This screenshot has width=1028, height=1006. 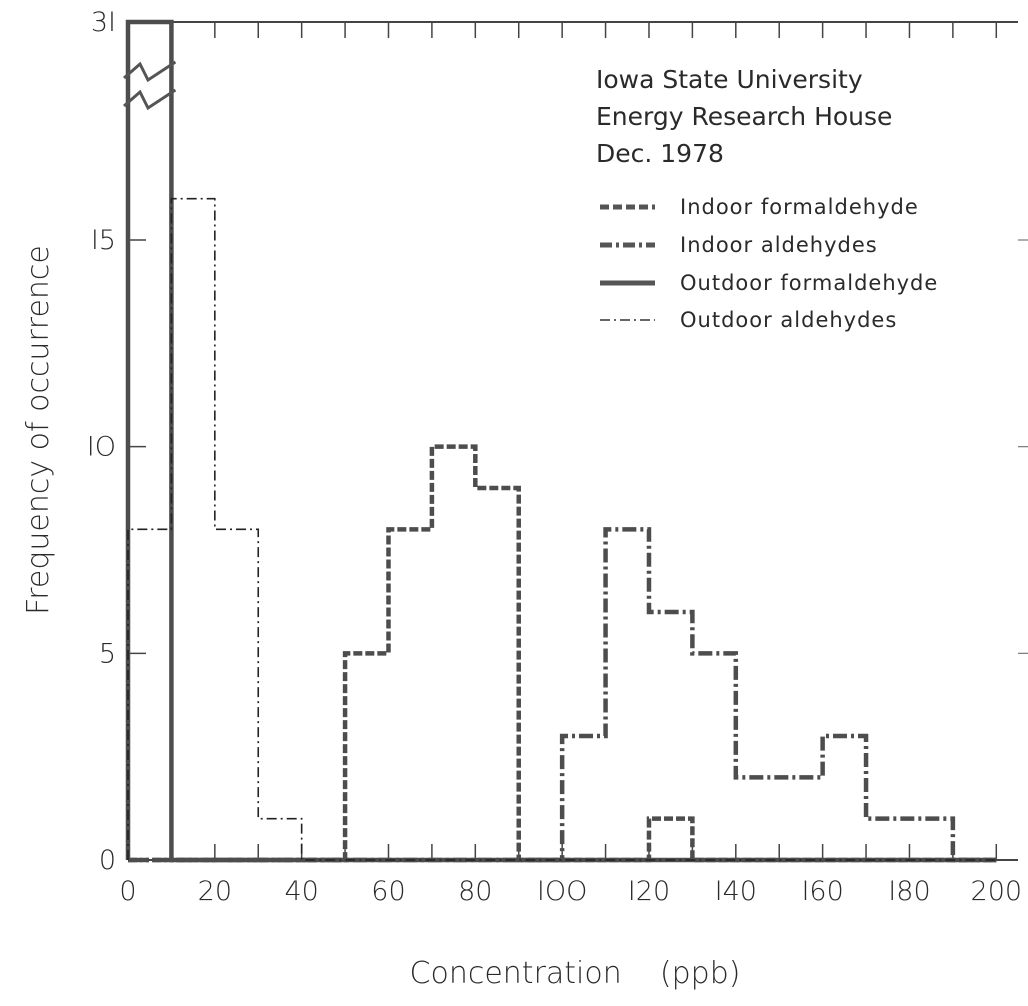 I want to click on x-tick-label: 60, so click(x=388, y=891).